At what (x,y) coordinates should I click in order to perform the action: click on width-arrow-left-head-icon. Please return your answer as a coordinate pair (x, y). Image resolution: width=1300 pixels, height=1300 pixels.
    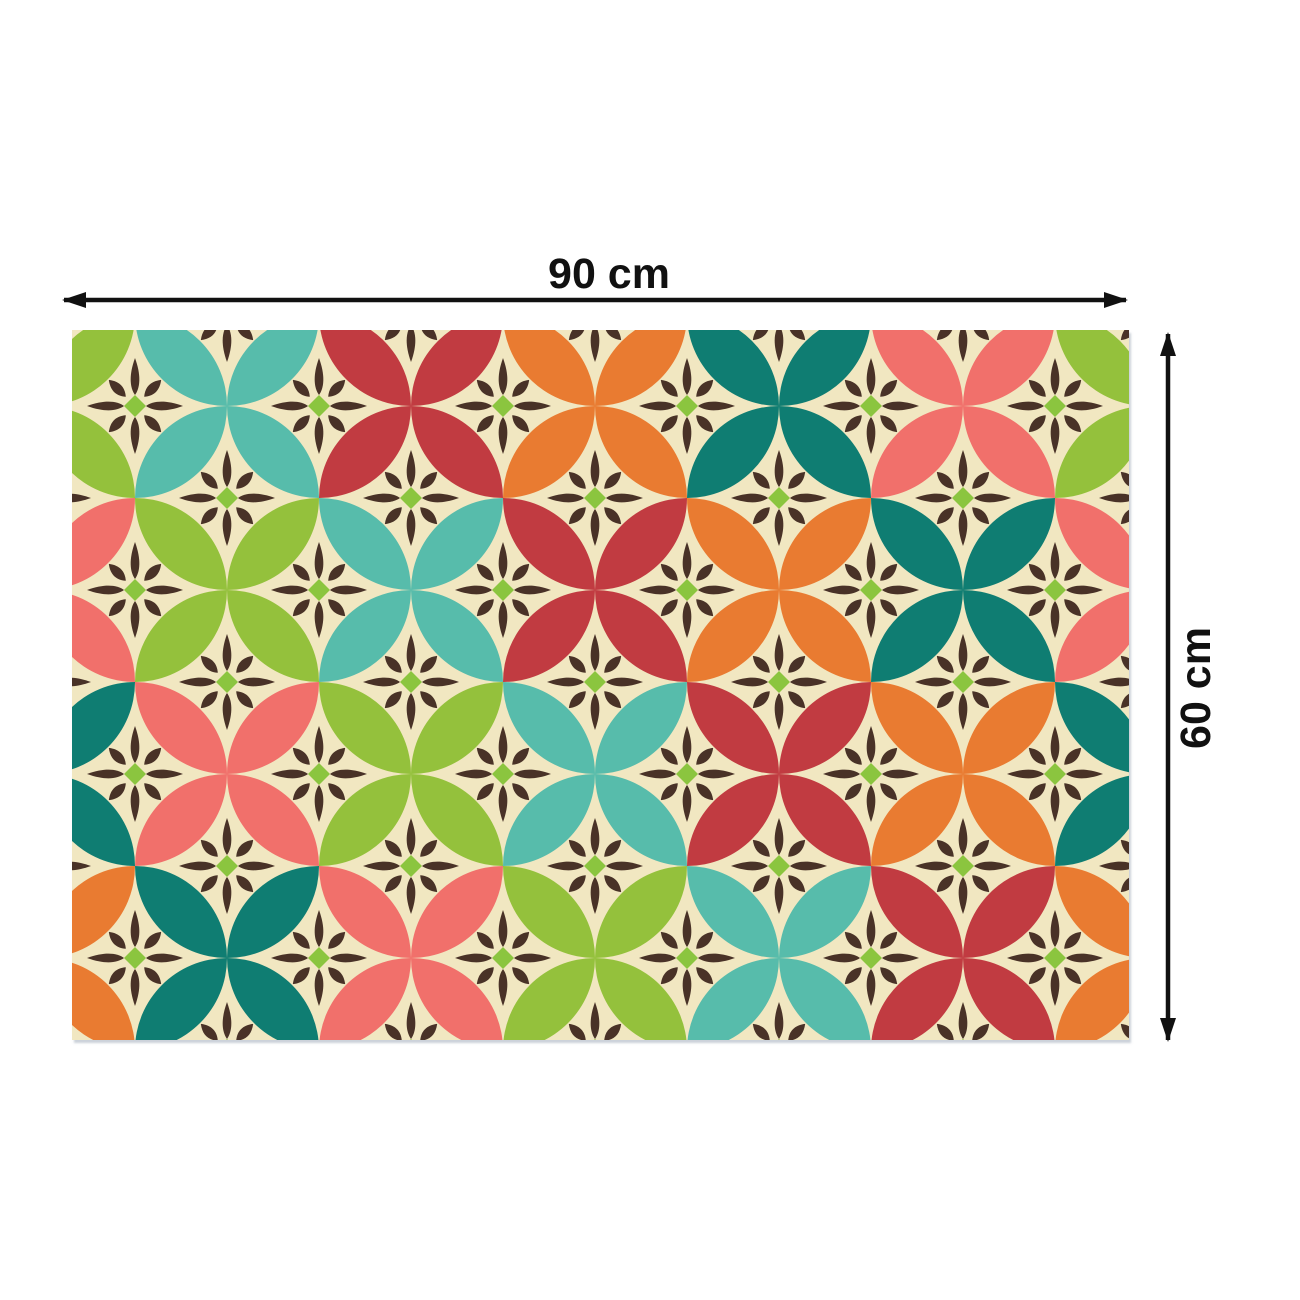
    Looking at the image, I should click on (74, 300).